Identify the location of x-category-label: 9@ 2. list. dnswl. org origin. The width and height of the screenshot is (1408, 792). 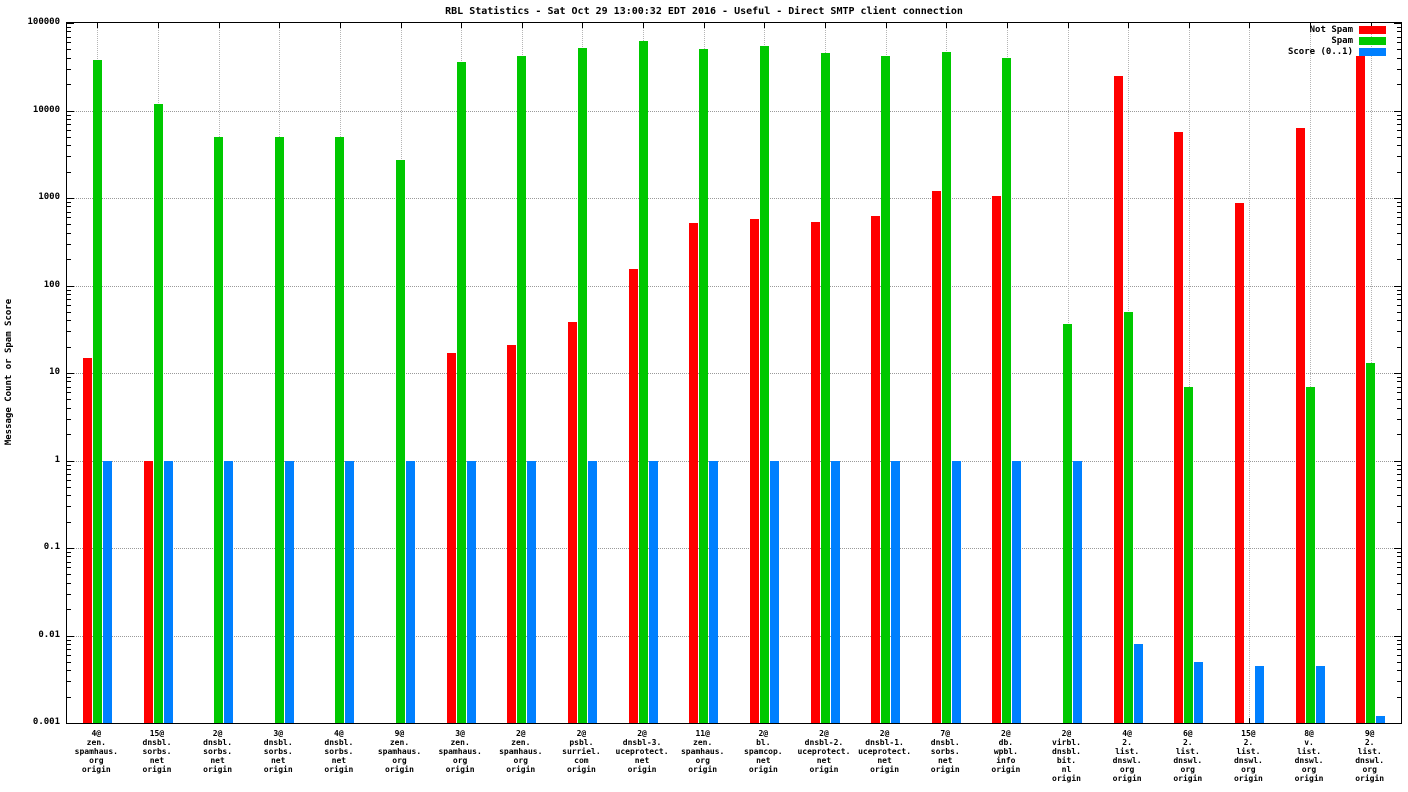
(1370, 756).